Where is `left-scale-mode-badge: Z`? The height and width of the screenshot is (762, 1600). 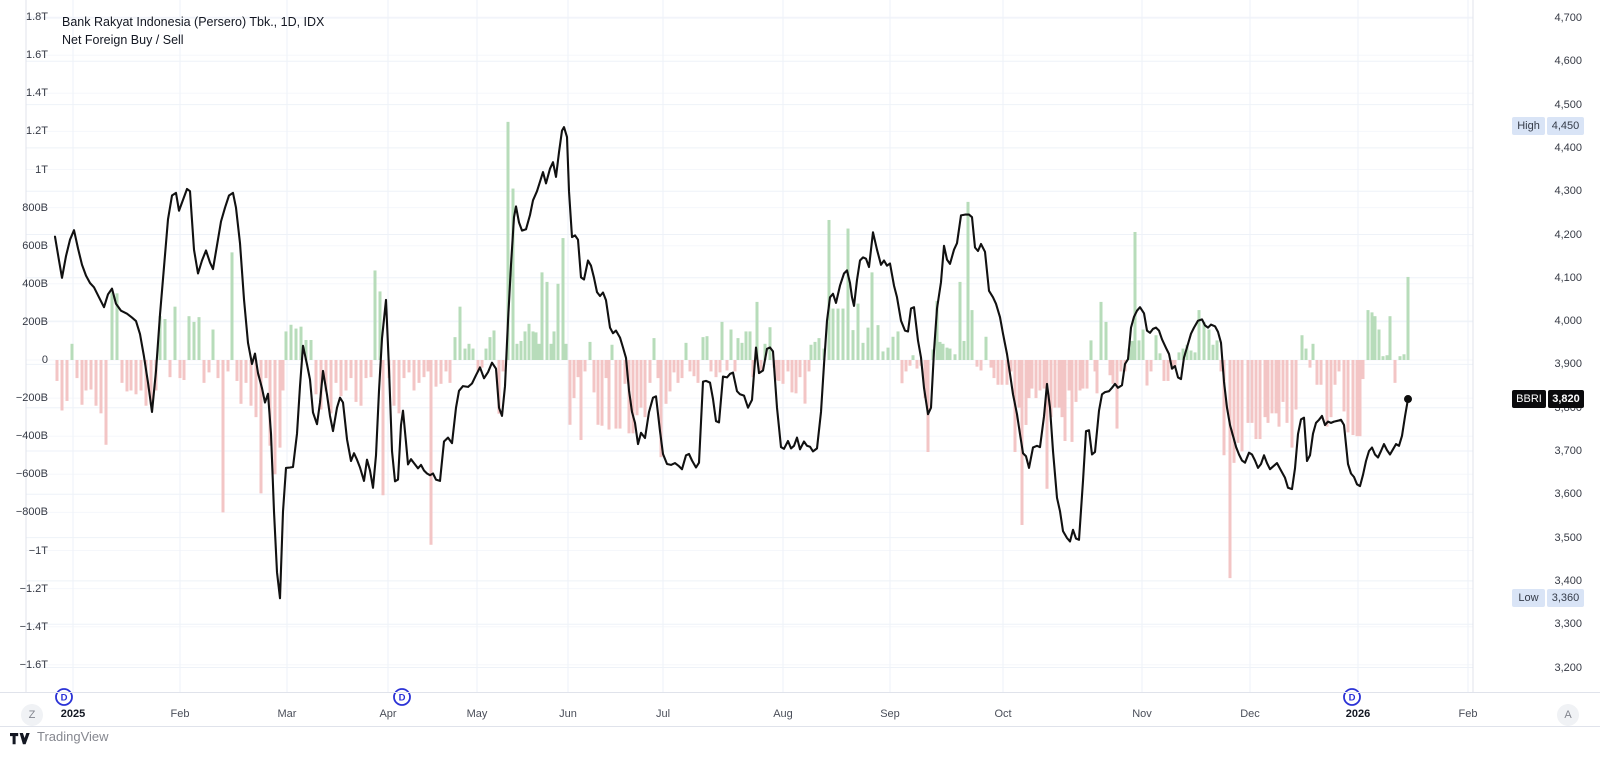
left-scale-mode-badge: Z is located at coordinates (32, 715).